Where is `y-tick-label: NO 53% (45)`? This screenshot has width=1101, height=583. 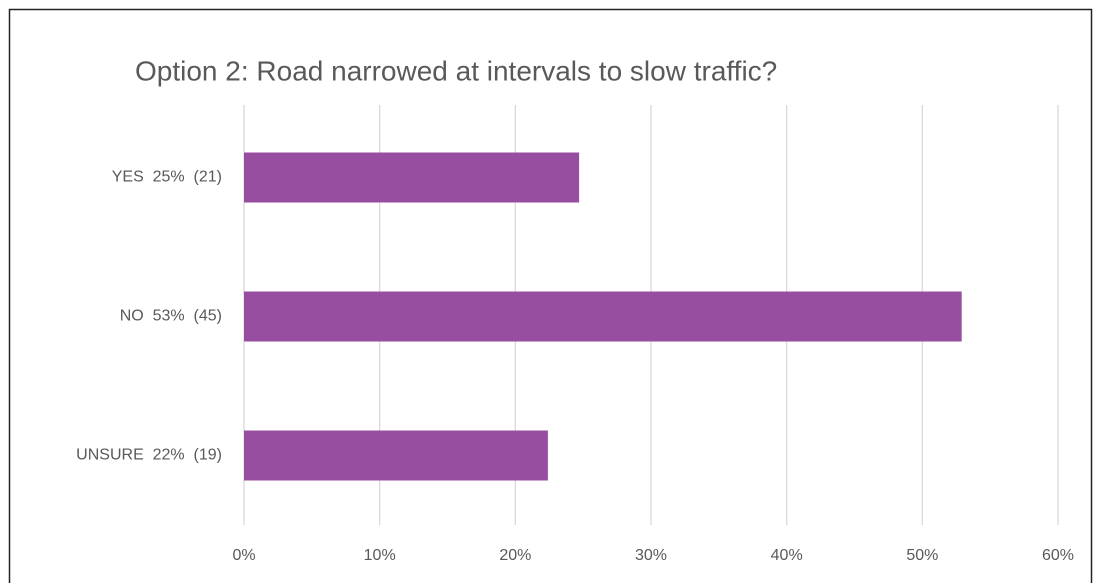 y-tick-label: NO 53% (45) is located at coordinates (171, 316).